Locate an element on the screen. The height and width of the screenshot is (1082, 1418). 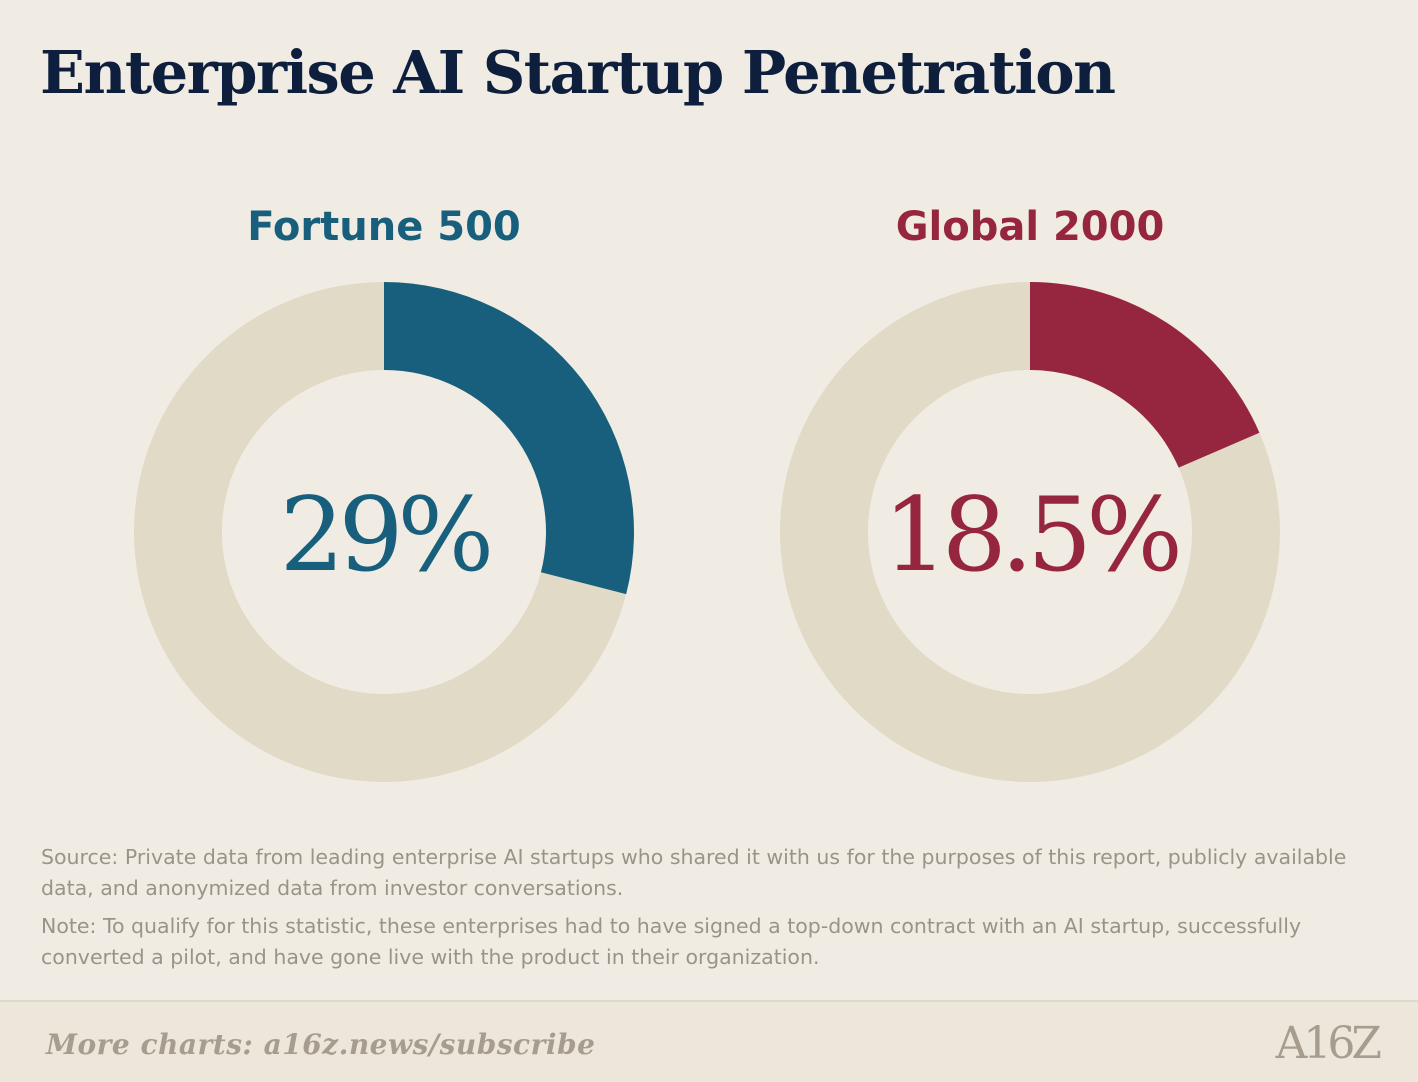
chart-title-global-2000: Global 2000 is located at coordinates (1030, 227).